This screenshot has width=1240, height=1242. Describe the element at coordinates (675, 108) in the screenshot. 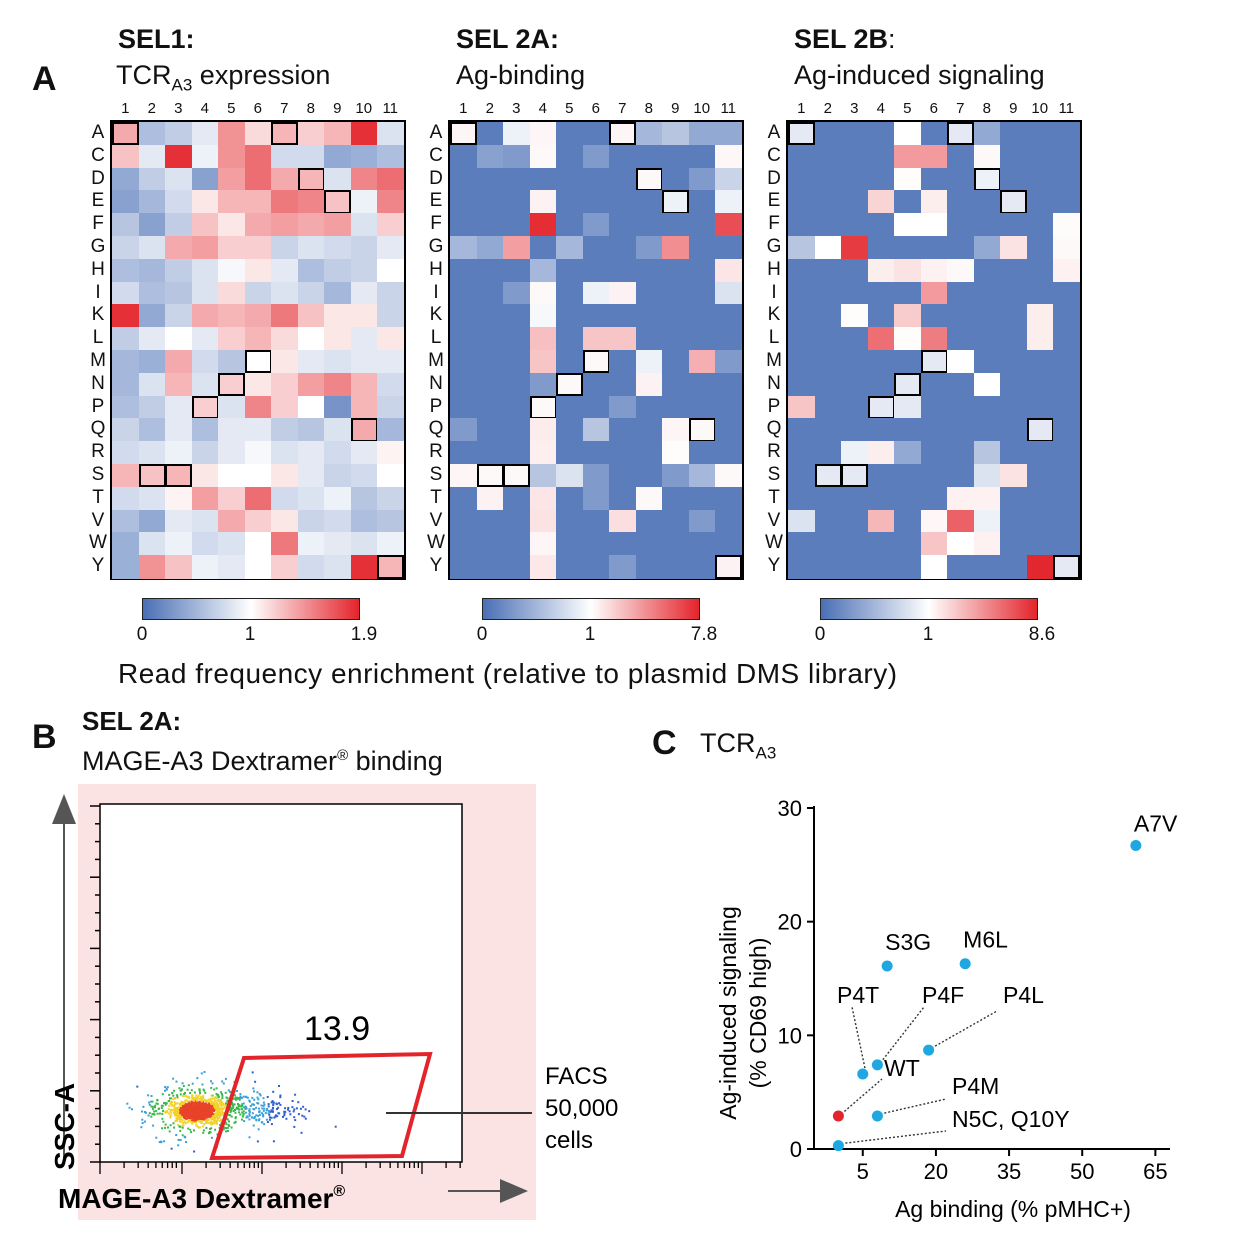

I see `heatmap-column-label: 9` at that location.